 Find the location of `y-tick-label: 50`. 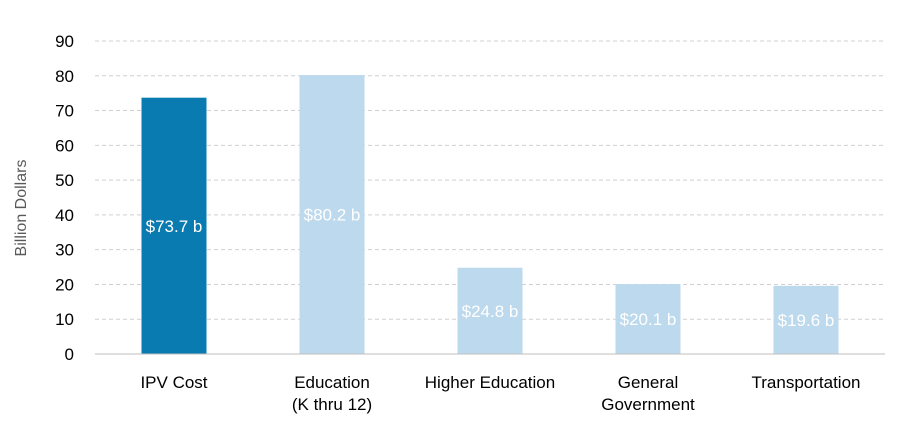

y-tick-label: 50 is located at coordinates (64, 180).